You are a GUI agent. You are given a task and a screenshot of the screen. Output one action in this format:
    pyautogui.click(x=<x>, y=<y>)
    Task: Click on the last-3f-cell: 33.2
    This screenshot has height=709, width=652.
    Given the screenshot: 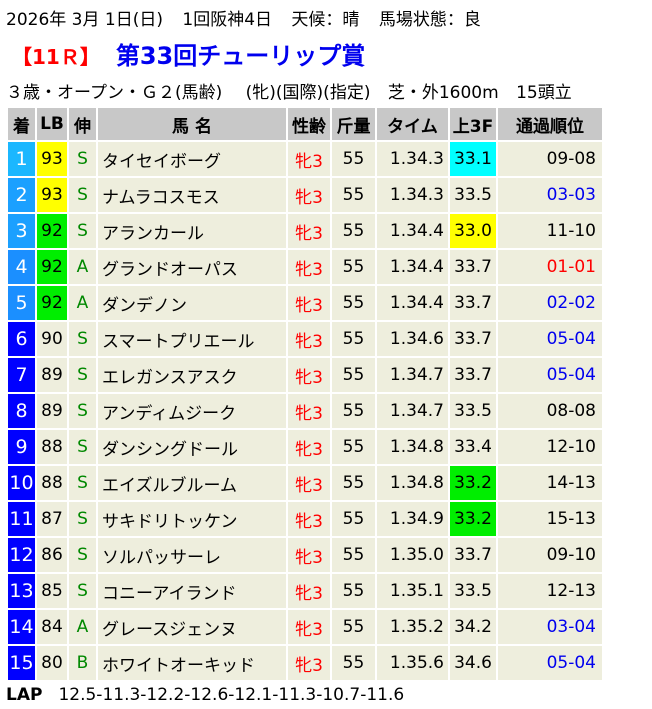 What is the action you would take?
    pyautogui.click(x=473, y=519)
    